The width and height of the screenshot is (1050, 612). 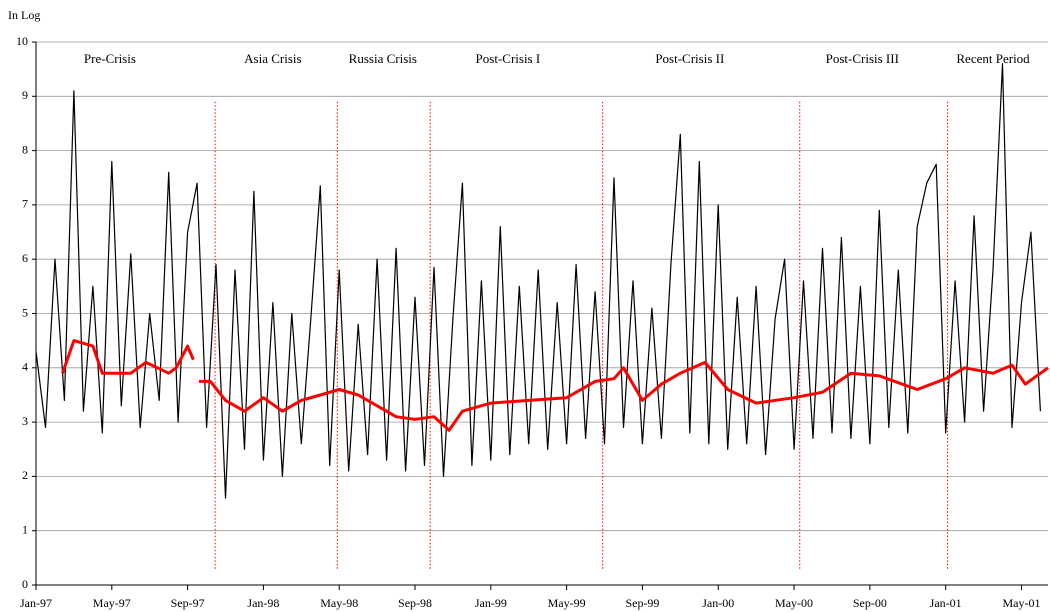 I want to click on y-axis-label: In Log, so click(x=24, y=15).